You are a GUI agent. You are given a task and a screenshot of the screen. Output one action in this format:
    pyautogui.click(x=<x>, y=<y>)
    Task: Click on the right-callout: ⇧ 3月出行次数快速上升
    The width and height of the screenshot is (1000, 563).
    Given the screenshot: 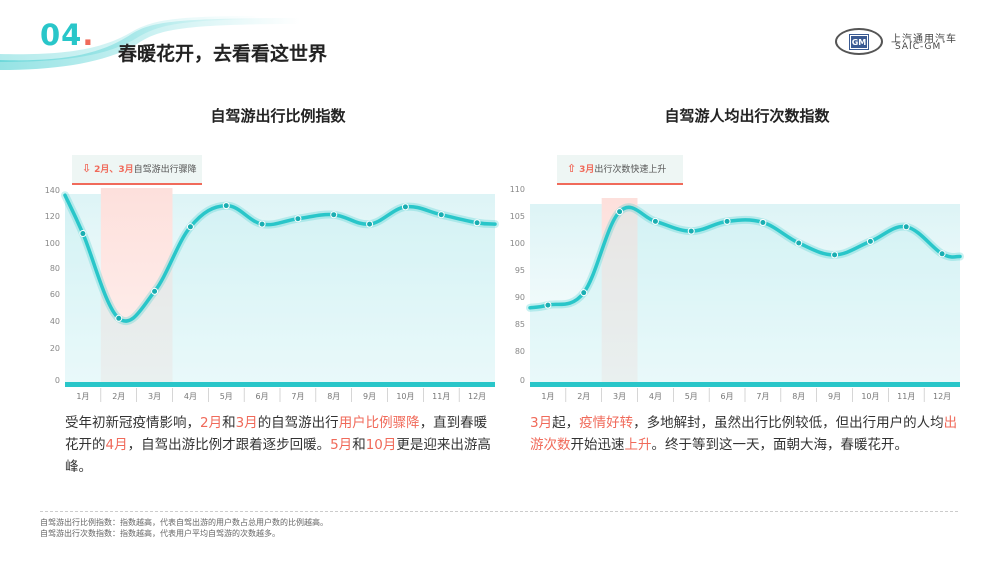 What is the action you would take?
    pyautogui.click(x=620, y=170)
    